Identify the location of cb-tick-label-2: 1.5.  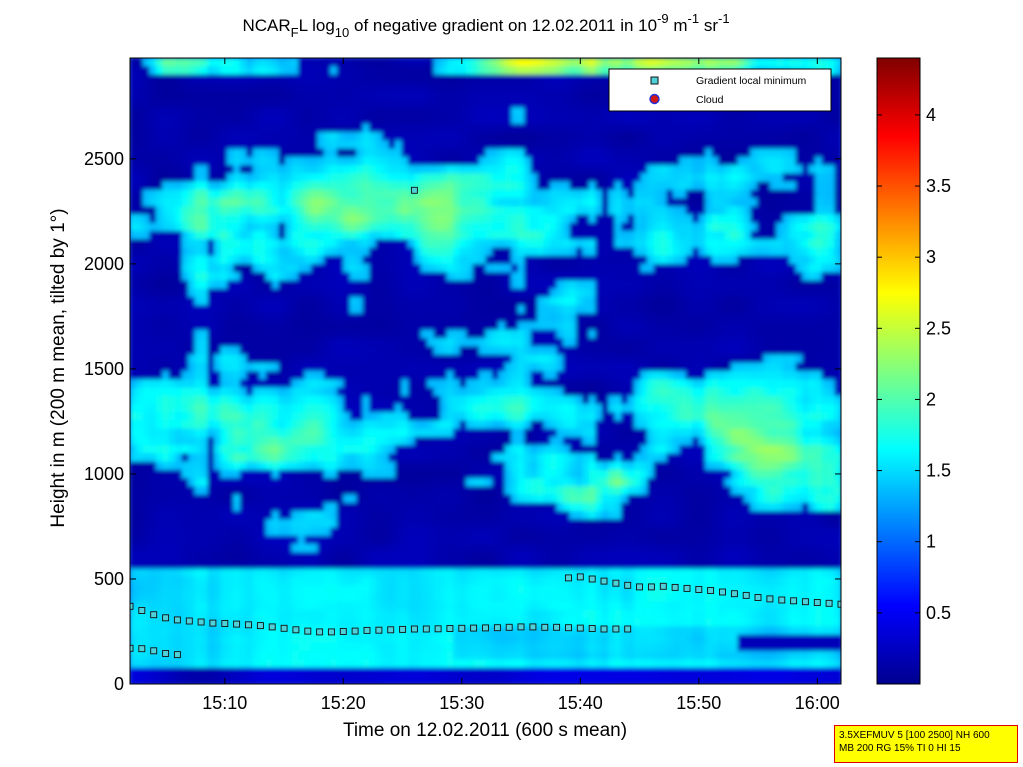
(938, 471).